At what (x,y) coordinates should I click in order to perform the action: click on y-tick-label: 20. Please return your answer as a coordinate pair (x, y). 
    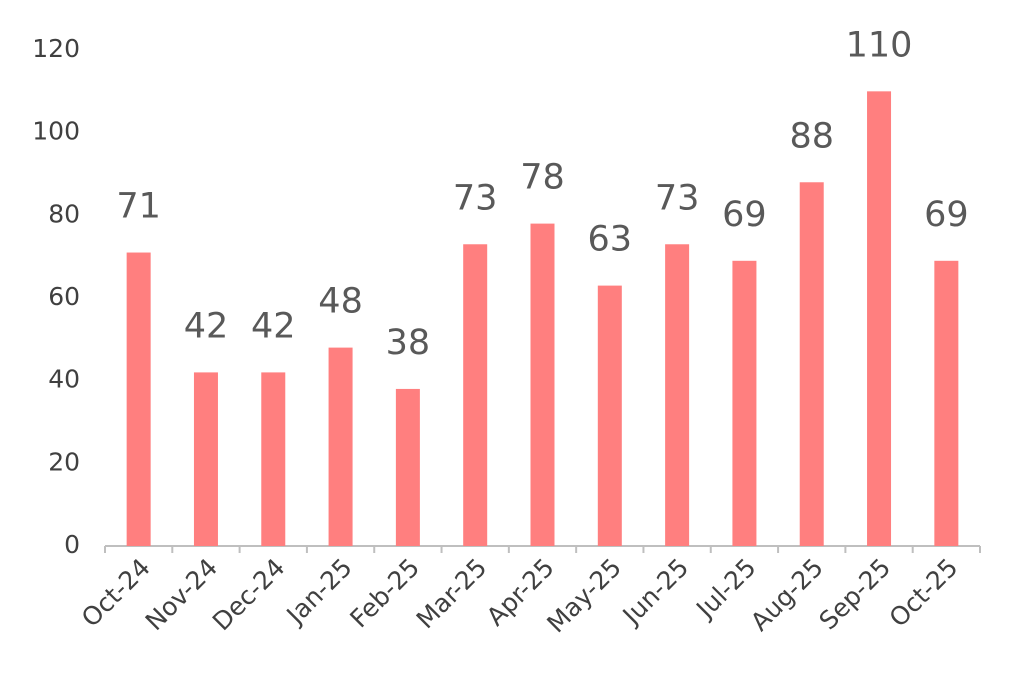
    Looking at the image, I should click on (64, 461).